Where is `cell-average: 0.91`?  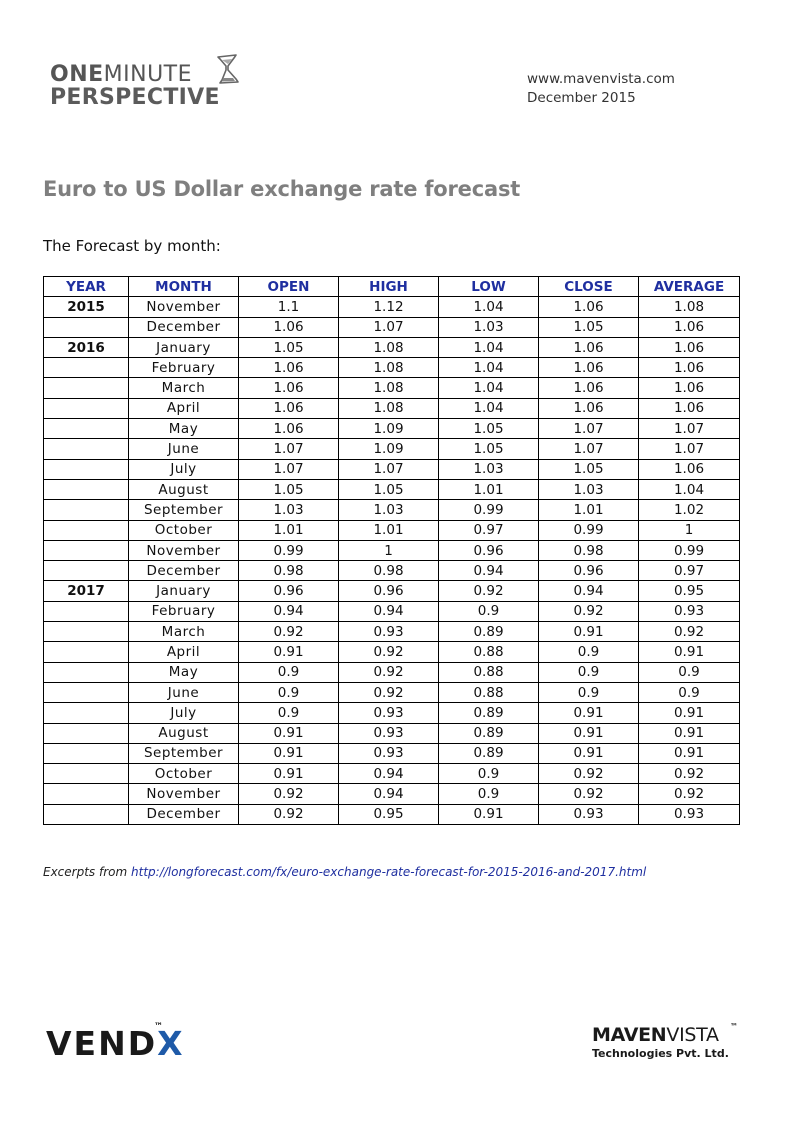 cell-average: 0.91 is located at coordinates (689, 733).